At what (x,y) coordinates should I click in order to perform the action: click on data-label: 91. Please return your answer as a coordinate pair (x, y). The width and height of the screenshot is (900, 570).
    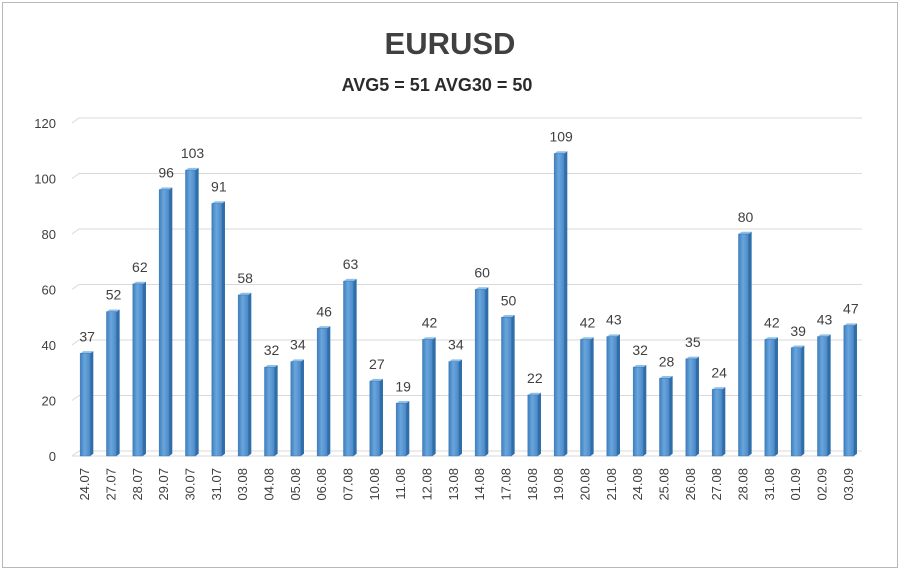
    Looking at the image, I should click on (219, 186).